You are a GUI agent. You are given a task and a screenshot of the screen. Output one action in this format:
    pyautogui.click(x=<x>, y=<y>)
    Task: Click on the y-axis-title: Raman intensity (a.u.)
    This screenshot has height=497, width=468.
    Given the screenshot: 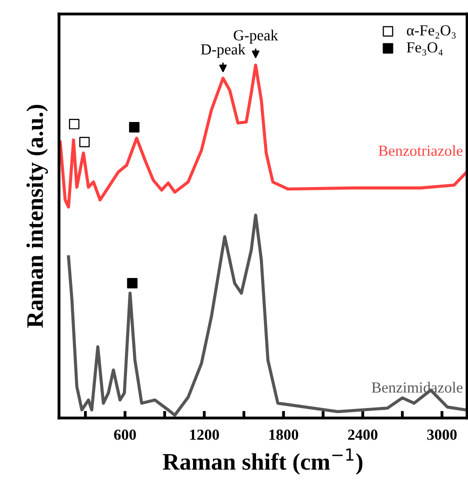 What is the action you would take?
    pyautogui.click(x=37, y=216)
    